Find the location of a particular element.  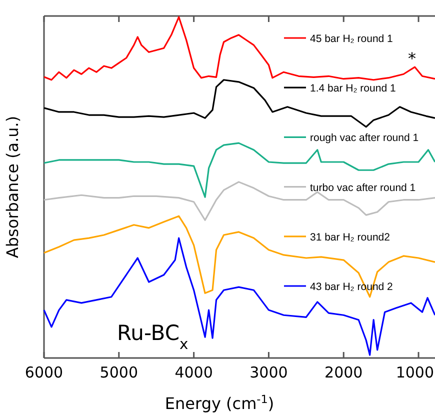

annotation: * is located at coordinates (412, 58).